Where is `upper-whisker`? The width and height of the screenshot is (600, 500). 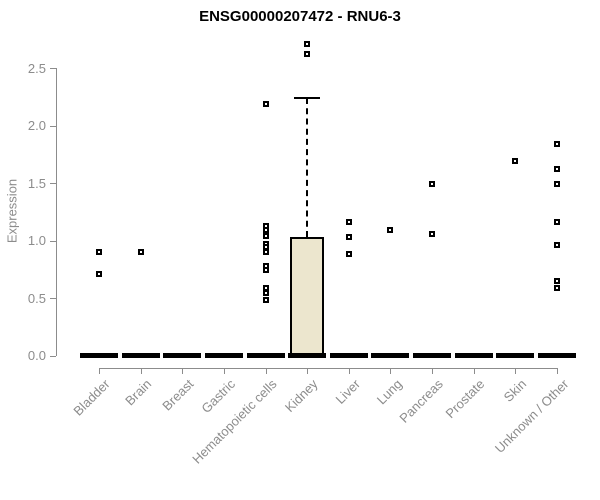
upper-whisker is located at coordinates (307, 167).